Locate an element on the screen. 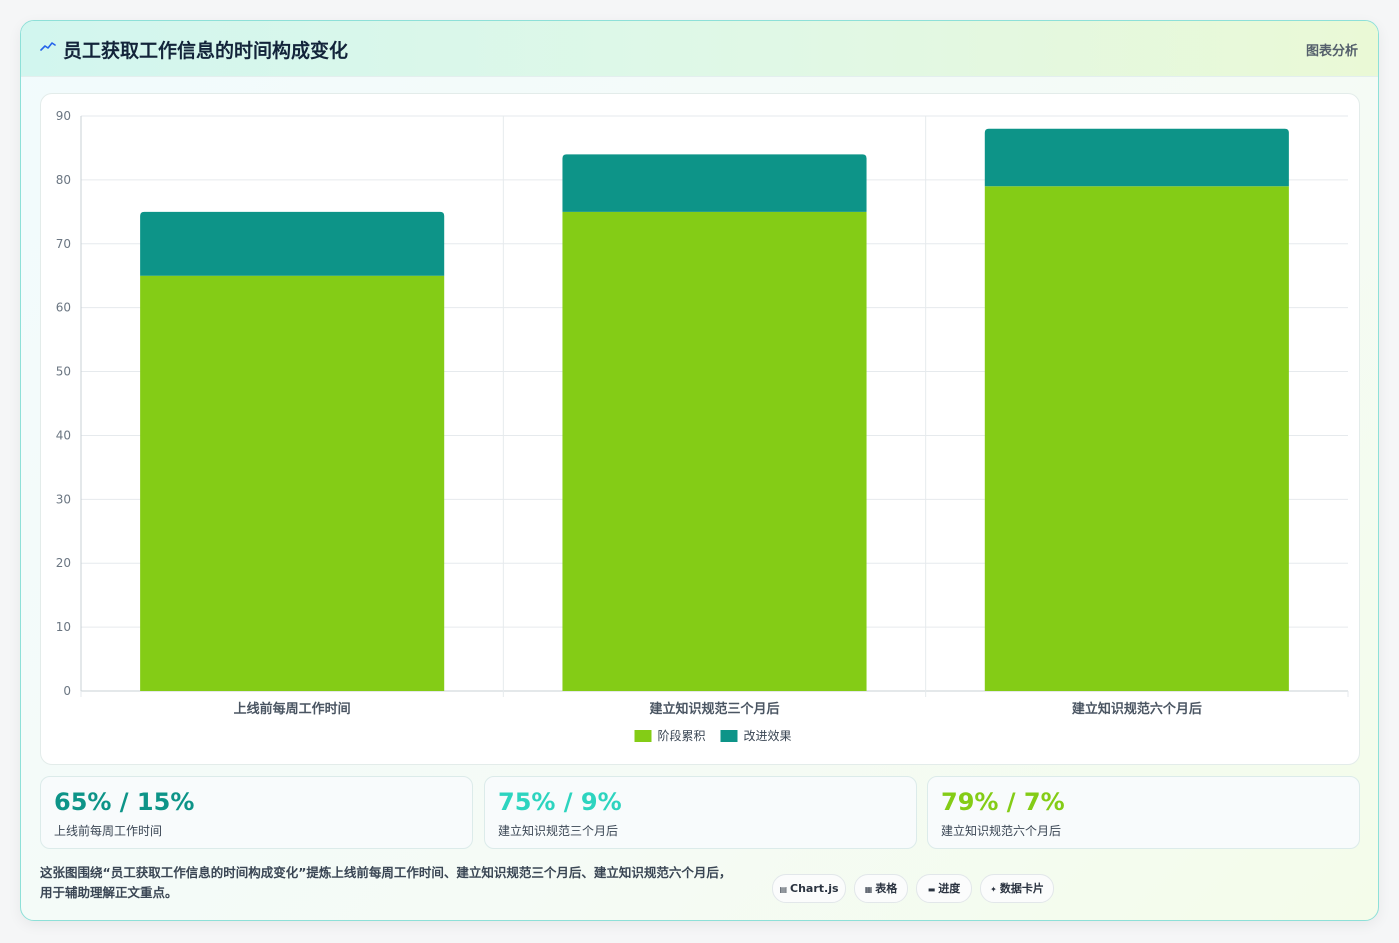 This screenshot has height=943, width=1399. pill-chartjs: ▤ Chart.js is located at coordinates (809, 888).